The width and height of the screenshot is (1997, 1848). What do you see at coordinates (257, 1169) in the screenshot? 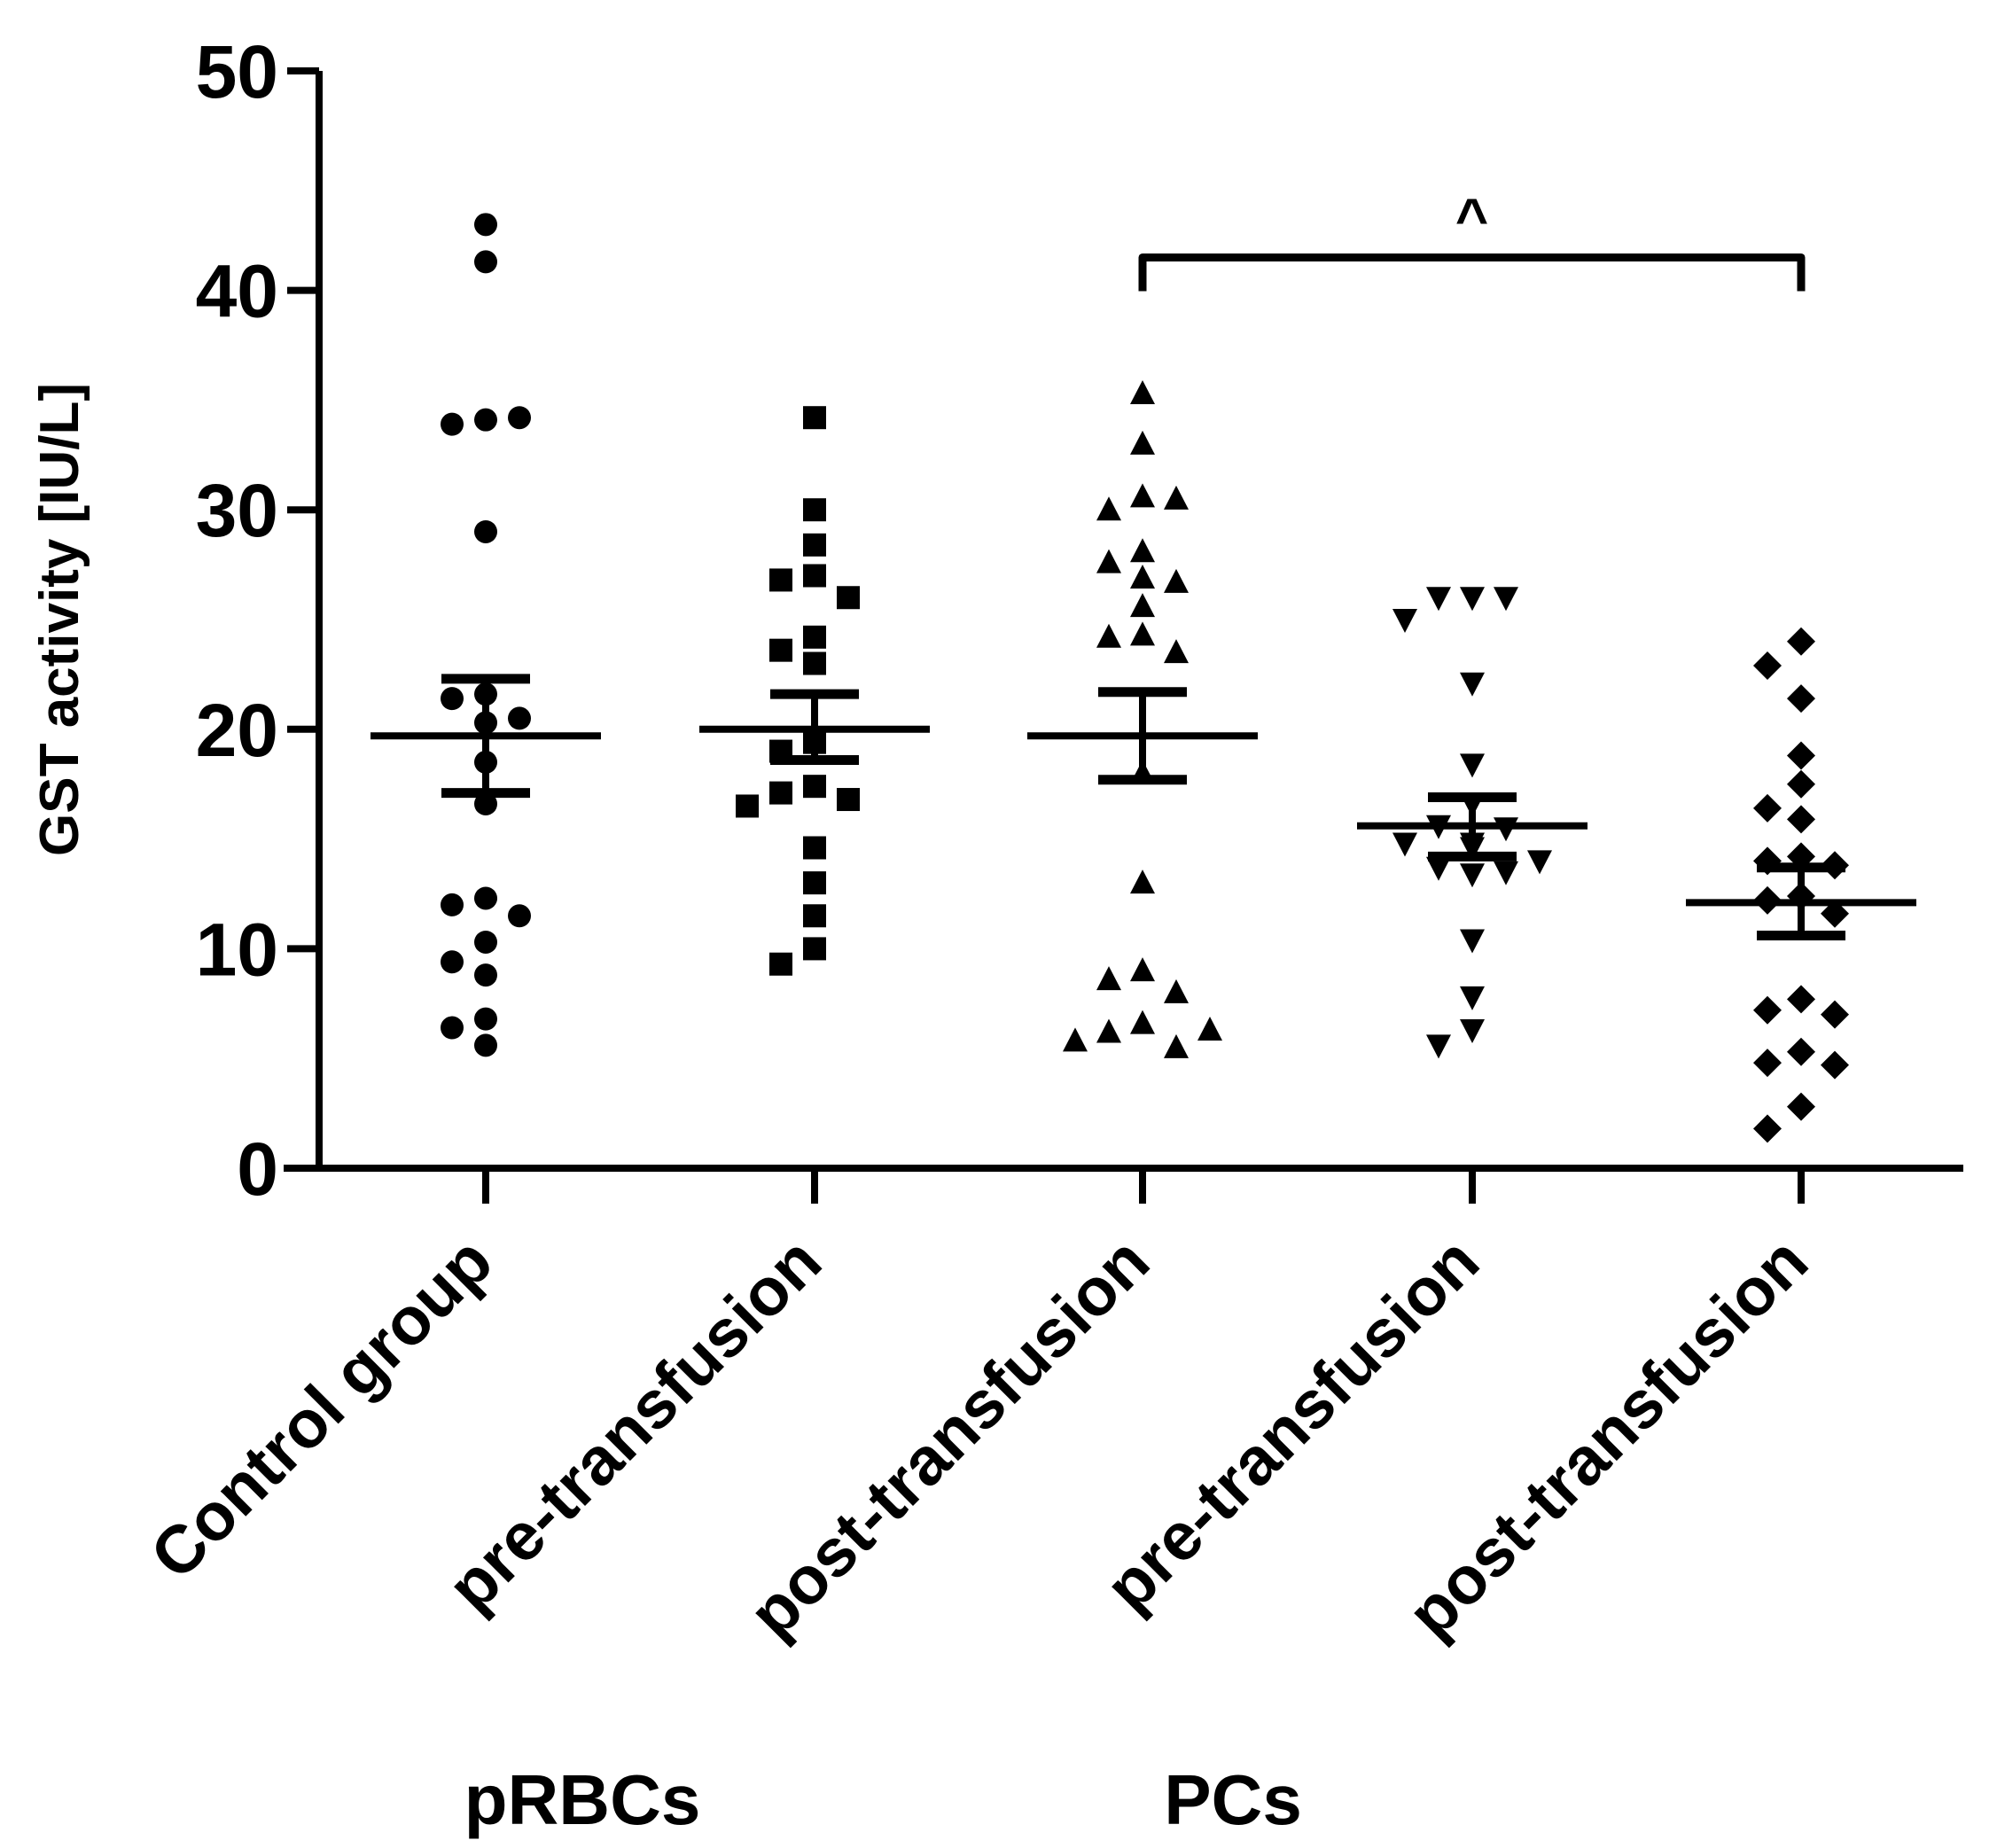
I see `y-tick-label: 0` at bounding box center [257, 1169].